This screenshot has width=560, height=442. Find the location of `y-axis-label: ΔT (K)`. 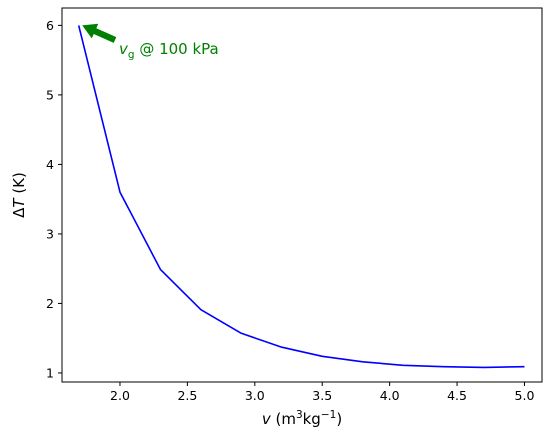

y-axis-label: ΔT (K) is located at coordinates (19, 195).